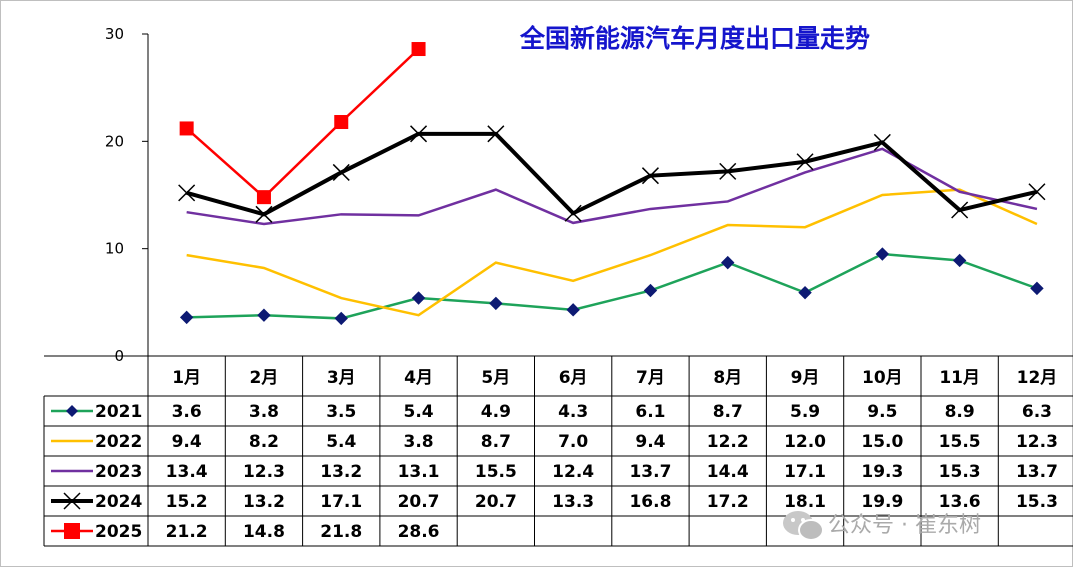 This screenshot has height=567, width=1073. What do you see at coordinates (573, 412) in the screenshot?
I see `data-label: 4.3` at bounding box center [573, 412].